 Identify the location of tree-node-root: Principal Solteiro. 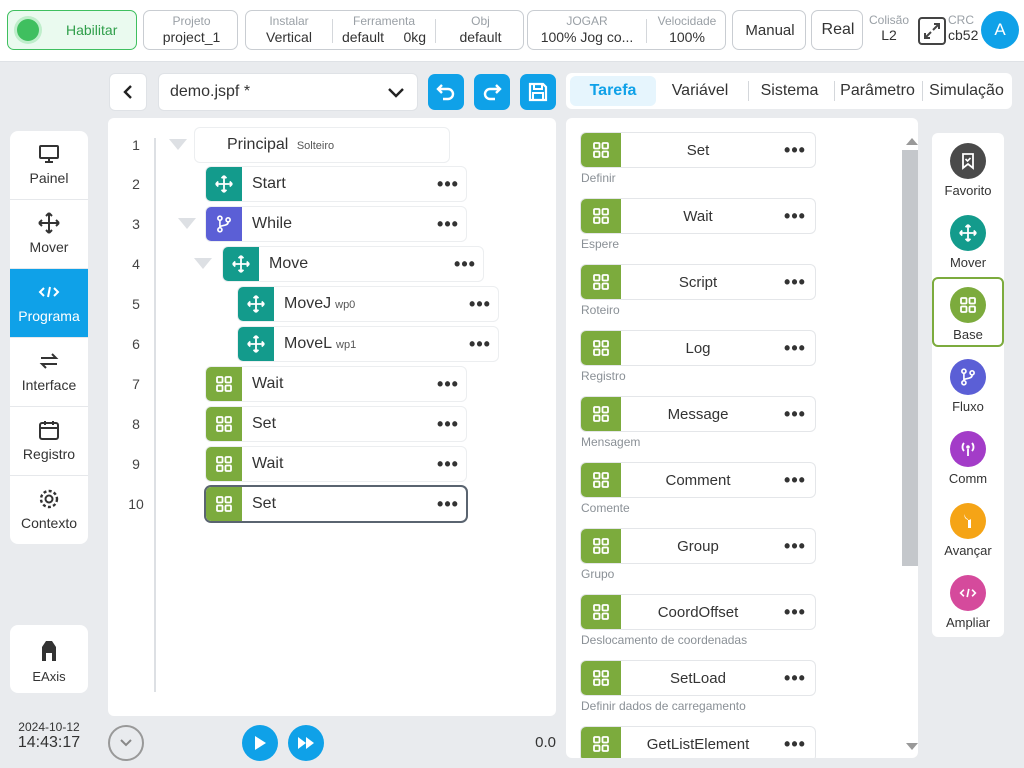
(322, 145).